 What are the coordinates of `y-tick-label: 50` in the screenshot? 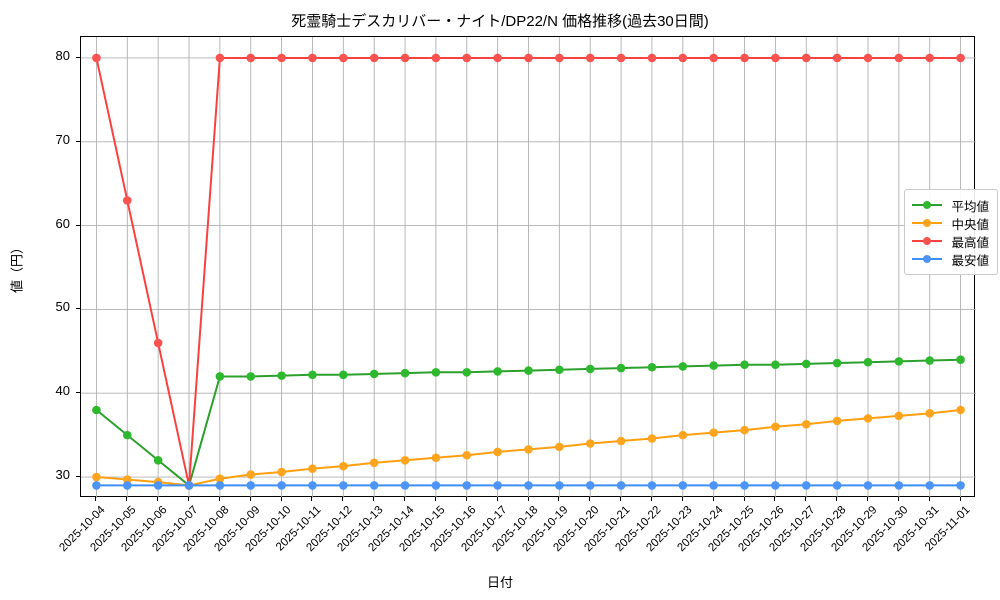 It's located at (62, 307).